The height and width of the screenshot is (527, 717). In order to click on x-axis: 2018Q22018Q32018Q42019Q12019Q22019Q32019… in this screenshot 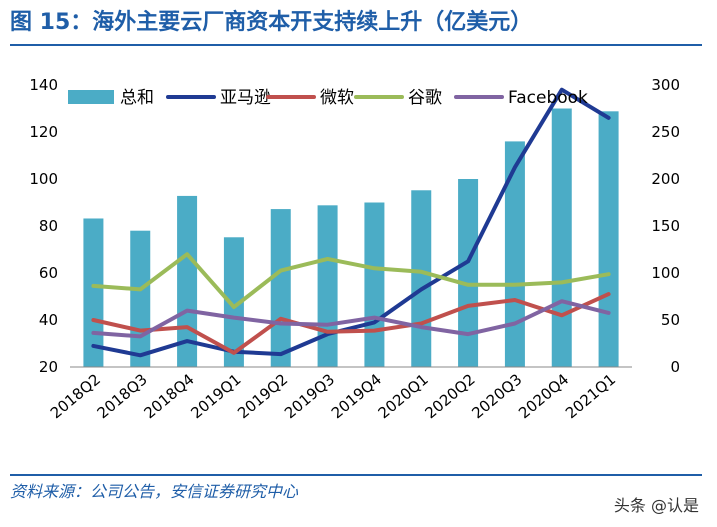, I will do `click(339, 394)`.